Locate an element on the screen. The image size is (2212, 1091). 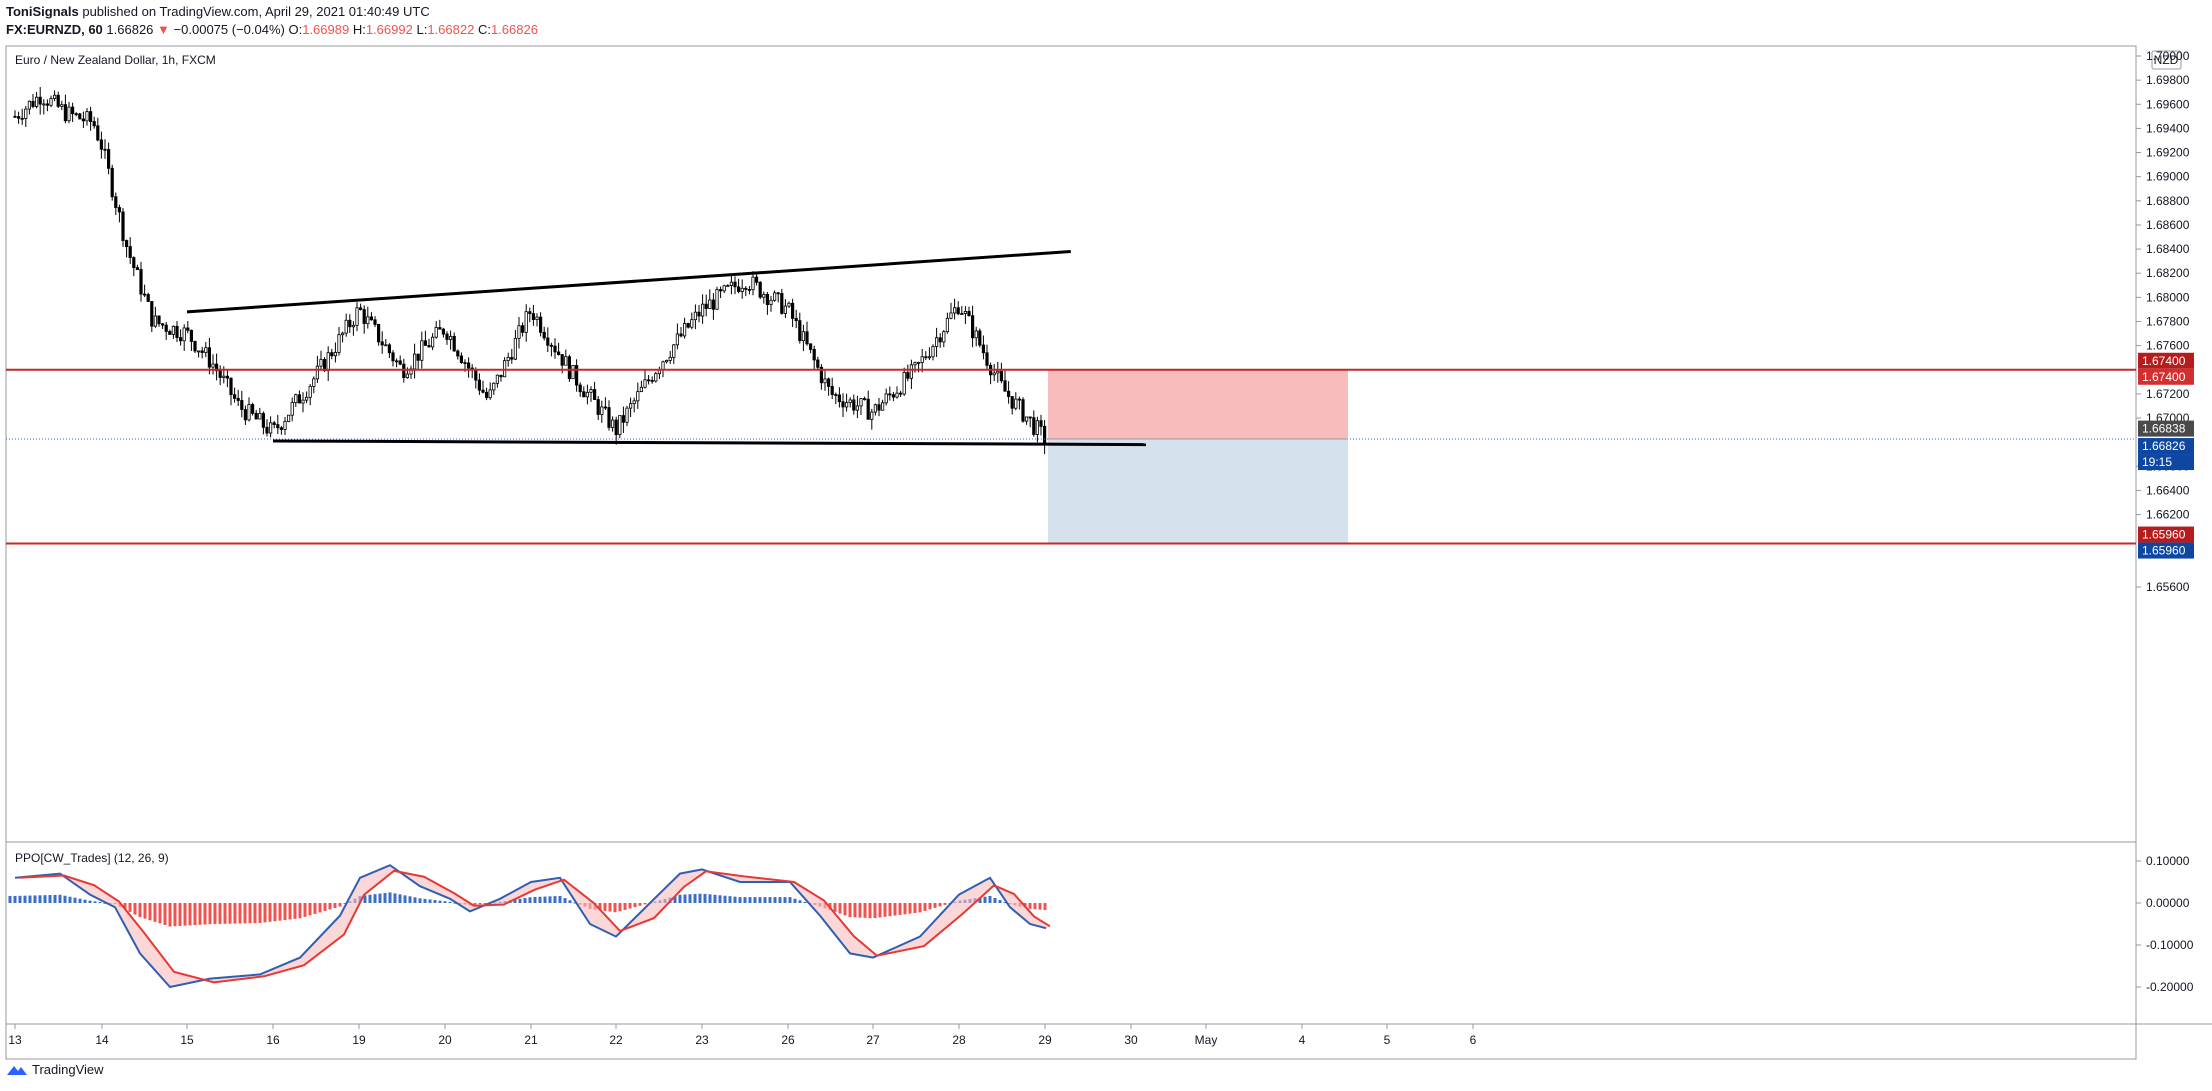
tradingview-logo-icon is located at coordinates (17, 1070).